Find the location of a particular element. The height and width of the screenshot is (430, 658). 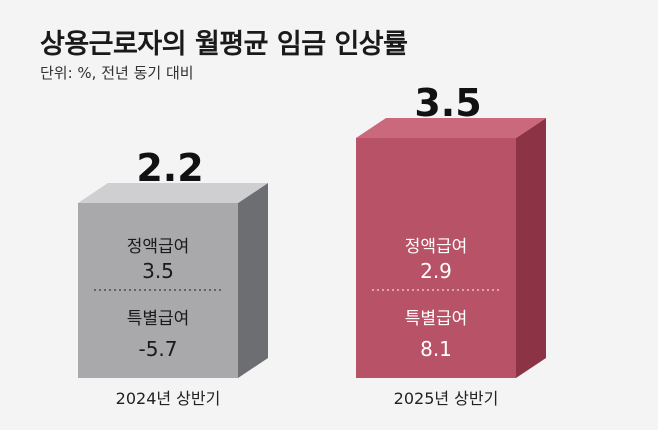

category-label: 2025년 상반기 is located at coordinates (446, 398).